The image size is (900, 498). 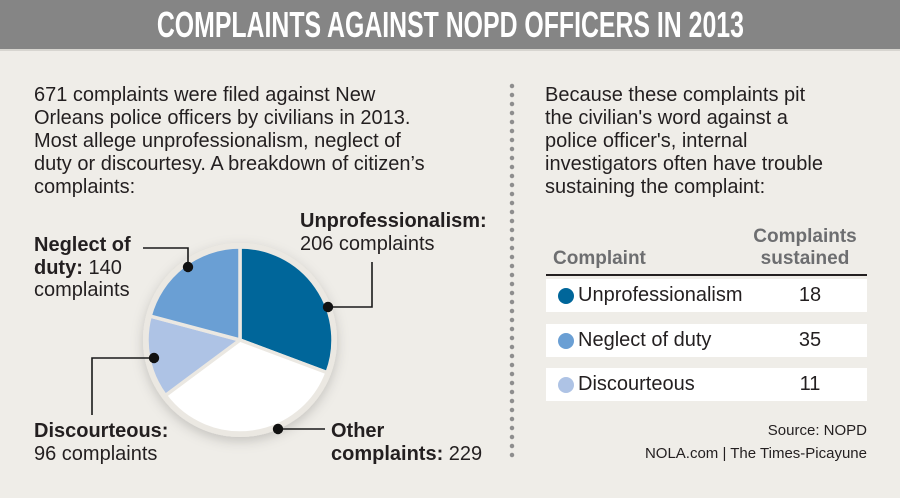 What do you see at coordinates (82, 290) in the screenshot?
I see `label-unit: complaints` at bounding box center [82, 290].